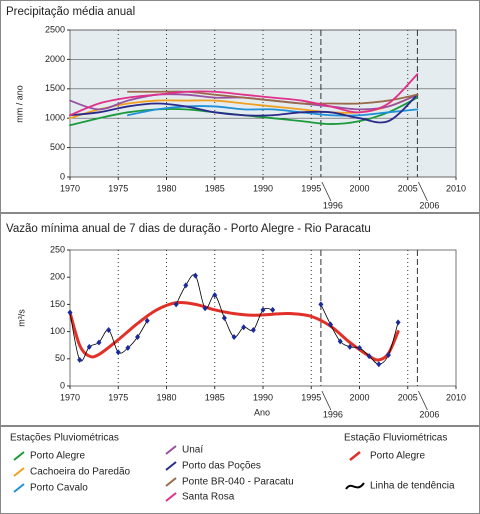 The image size is (480, 514). Describe the element at coordinates (57, 147) in the screenshot. I see `y-tick-label: 500` at that location.